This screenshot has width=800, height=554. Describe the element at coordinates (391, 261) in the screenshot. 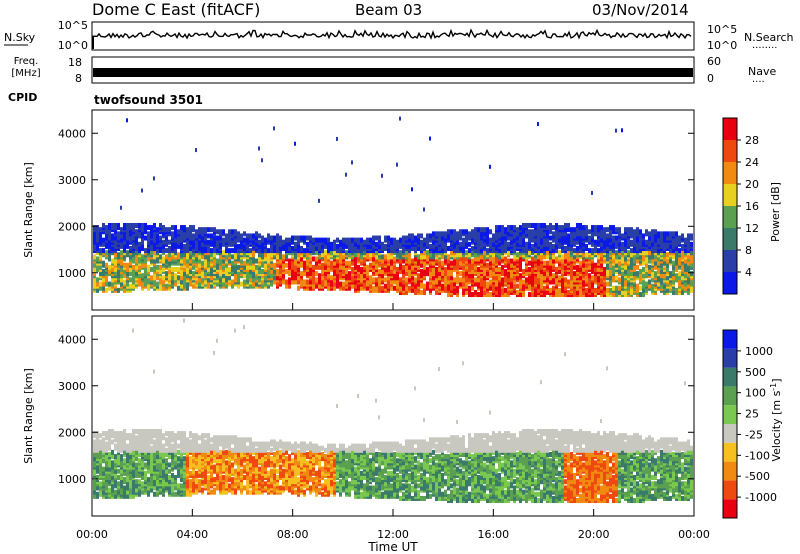

I see `power-cell-1985` at that location.